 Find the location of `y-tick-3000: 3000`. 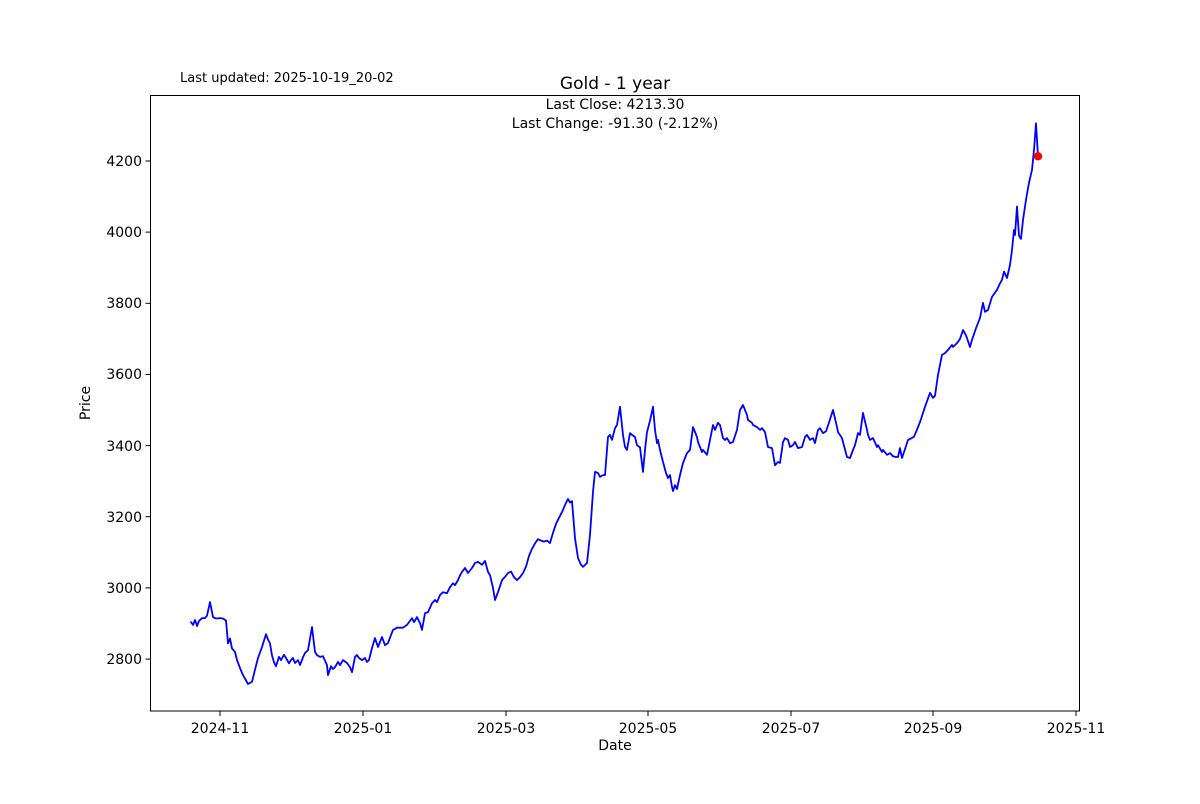

y-tick-3000: 3000 is located at coordinates (124, 589).